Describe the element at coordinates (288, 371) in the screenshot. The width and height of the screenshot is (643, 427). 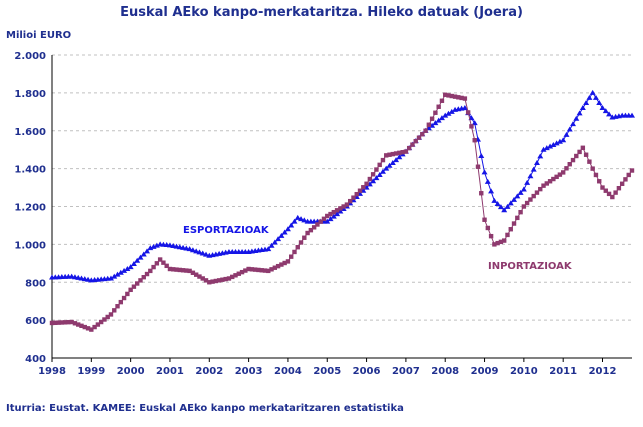
I see `x-tick-label: 2004` at that location.